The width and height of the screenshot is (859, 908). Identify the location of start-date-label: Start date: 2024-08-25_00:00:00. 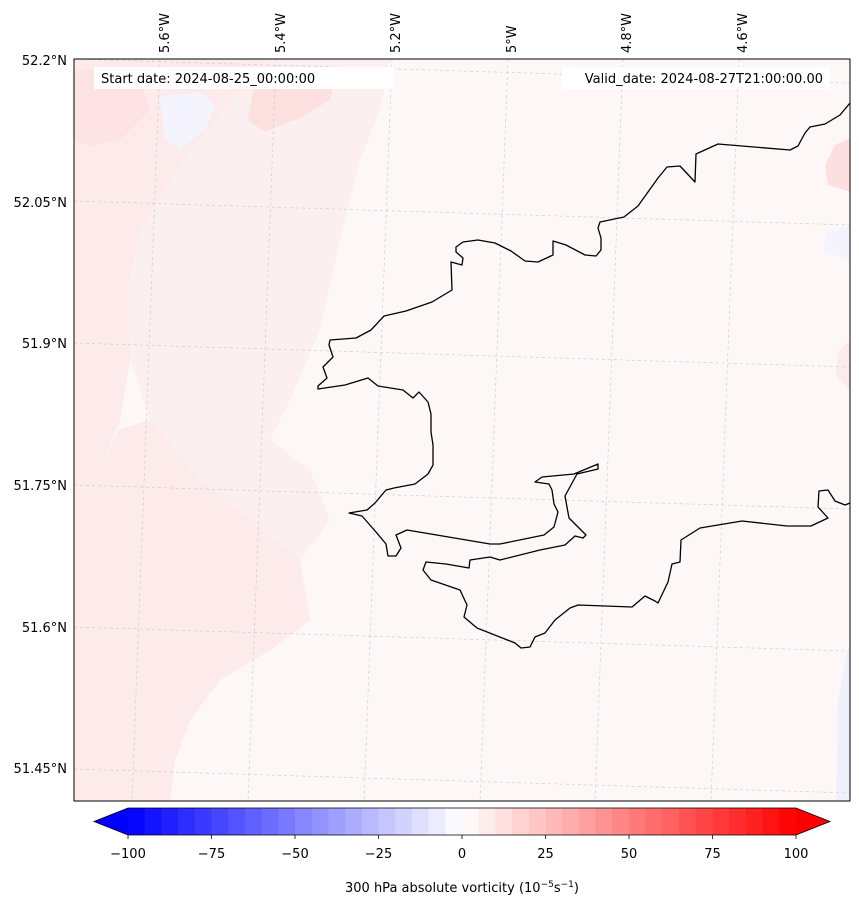
(208, 79).